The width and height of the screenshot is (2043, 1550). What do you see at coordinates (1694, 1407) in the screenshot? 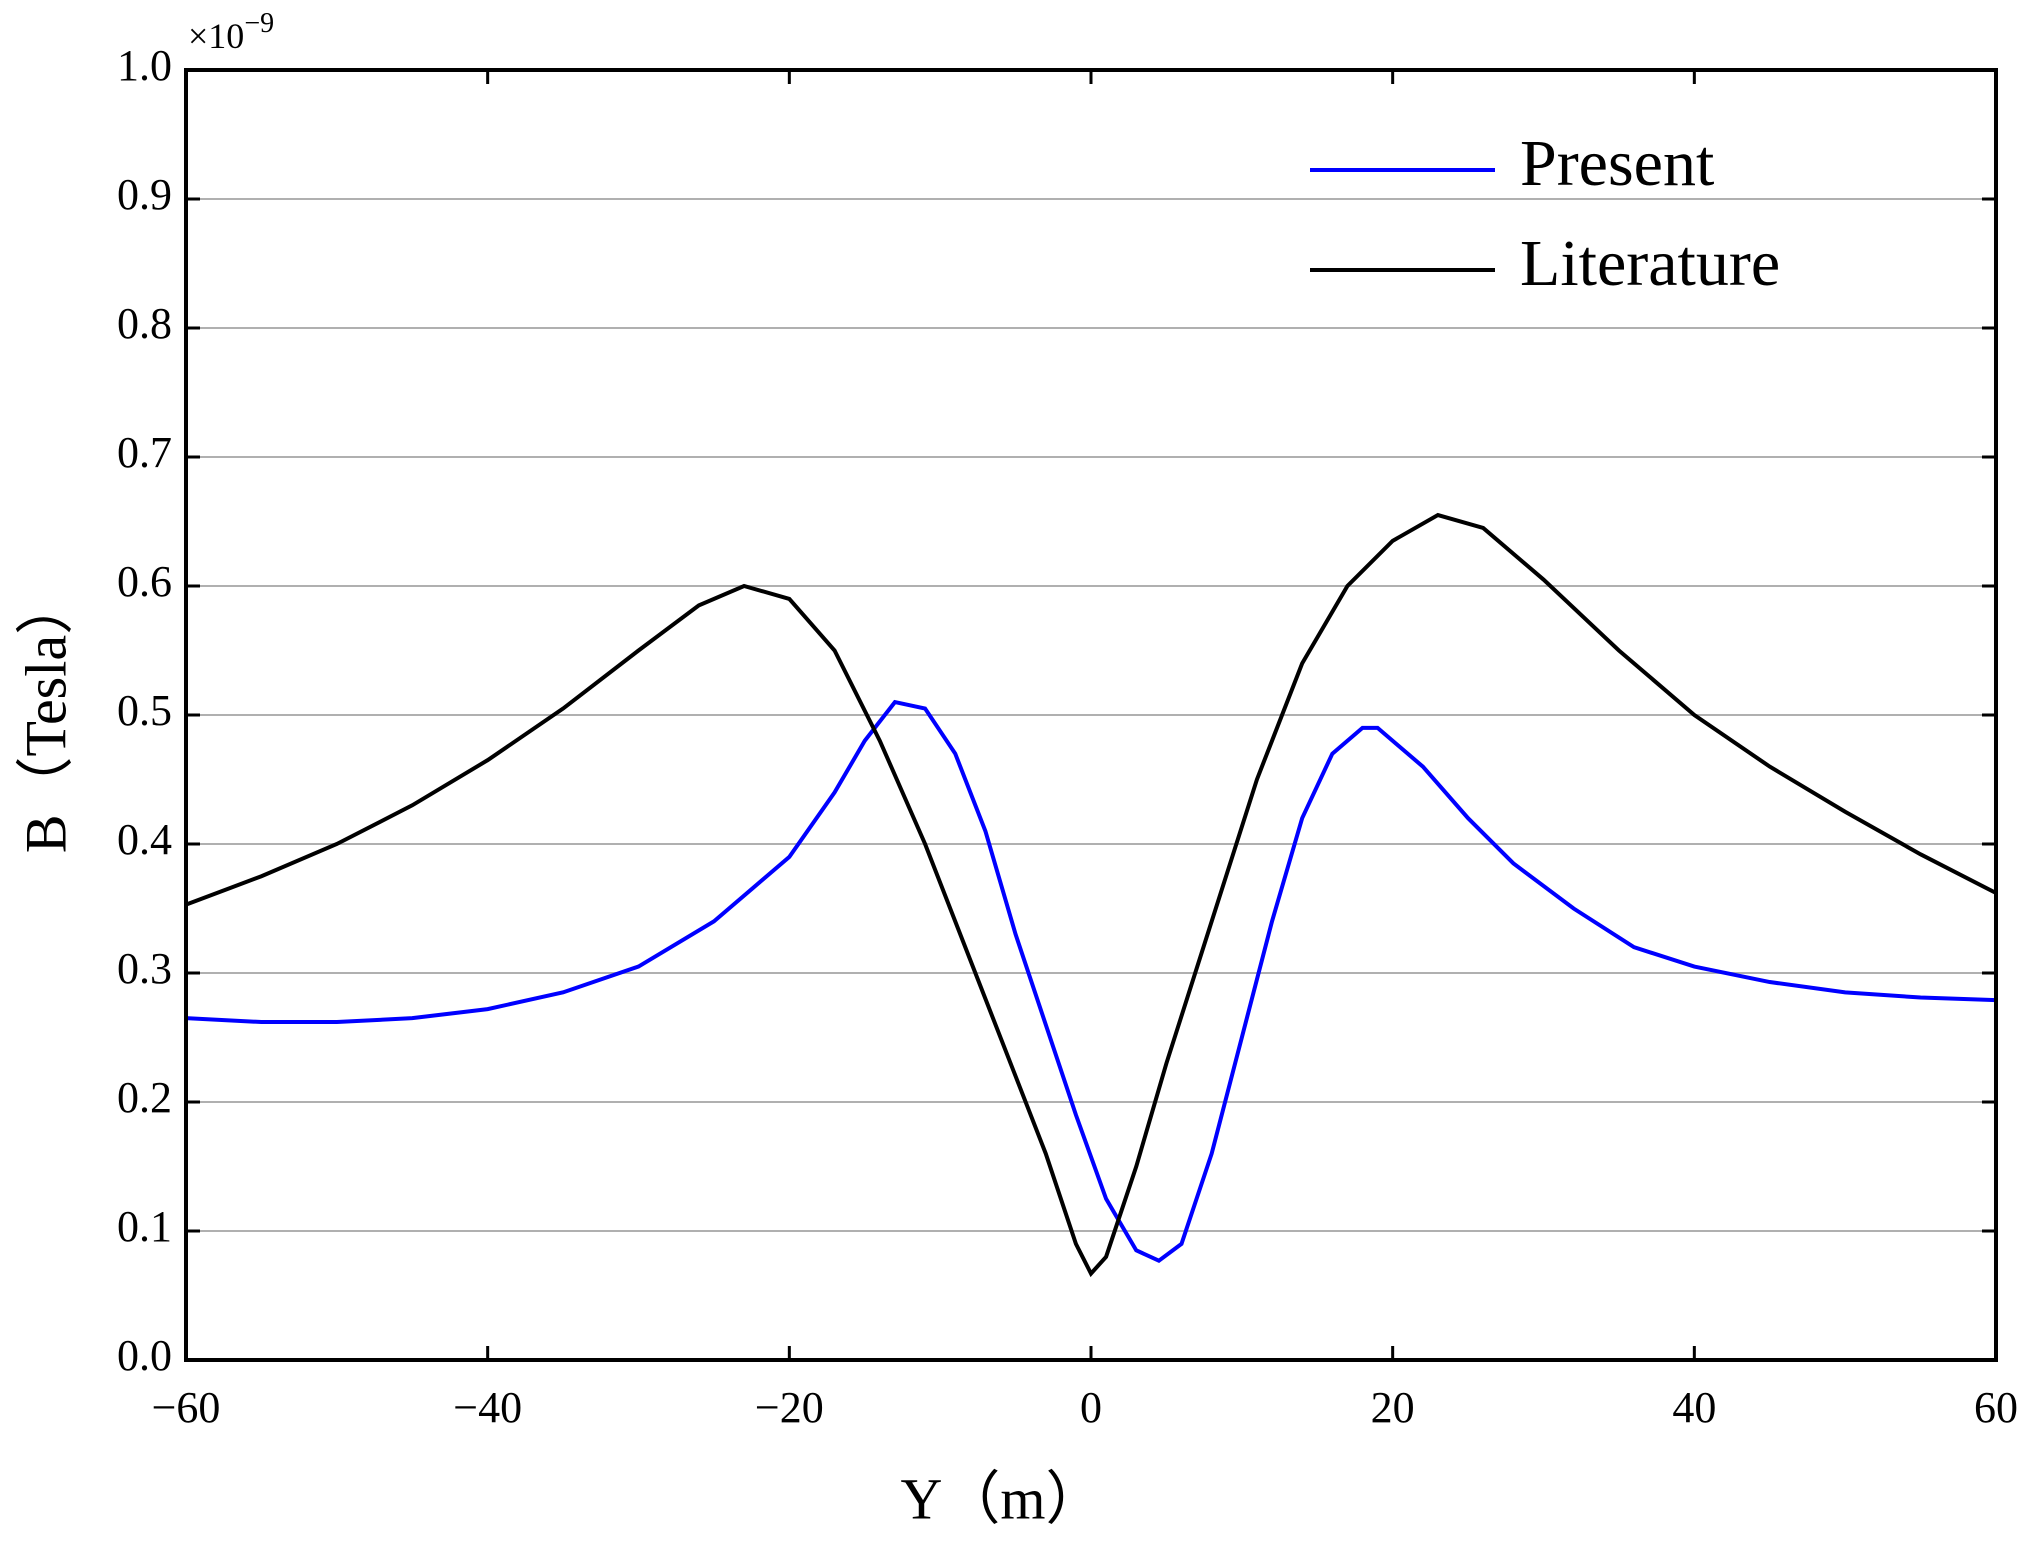
I see `x-tick-label: 40` at bounding box center [1694, 1407].